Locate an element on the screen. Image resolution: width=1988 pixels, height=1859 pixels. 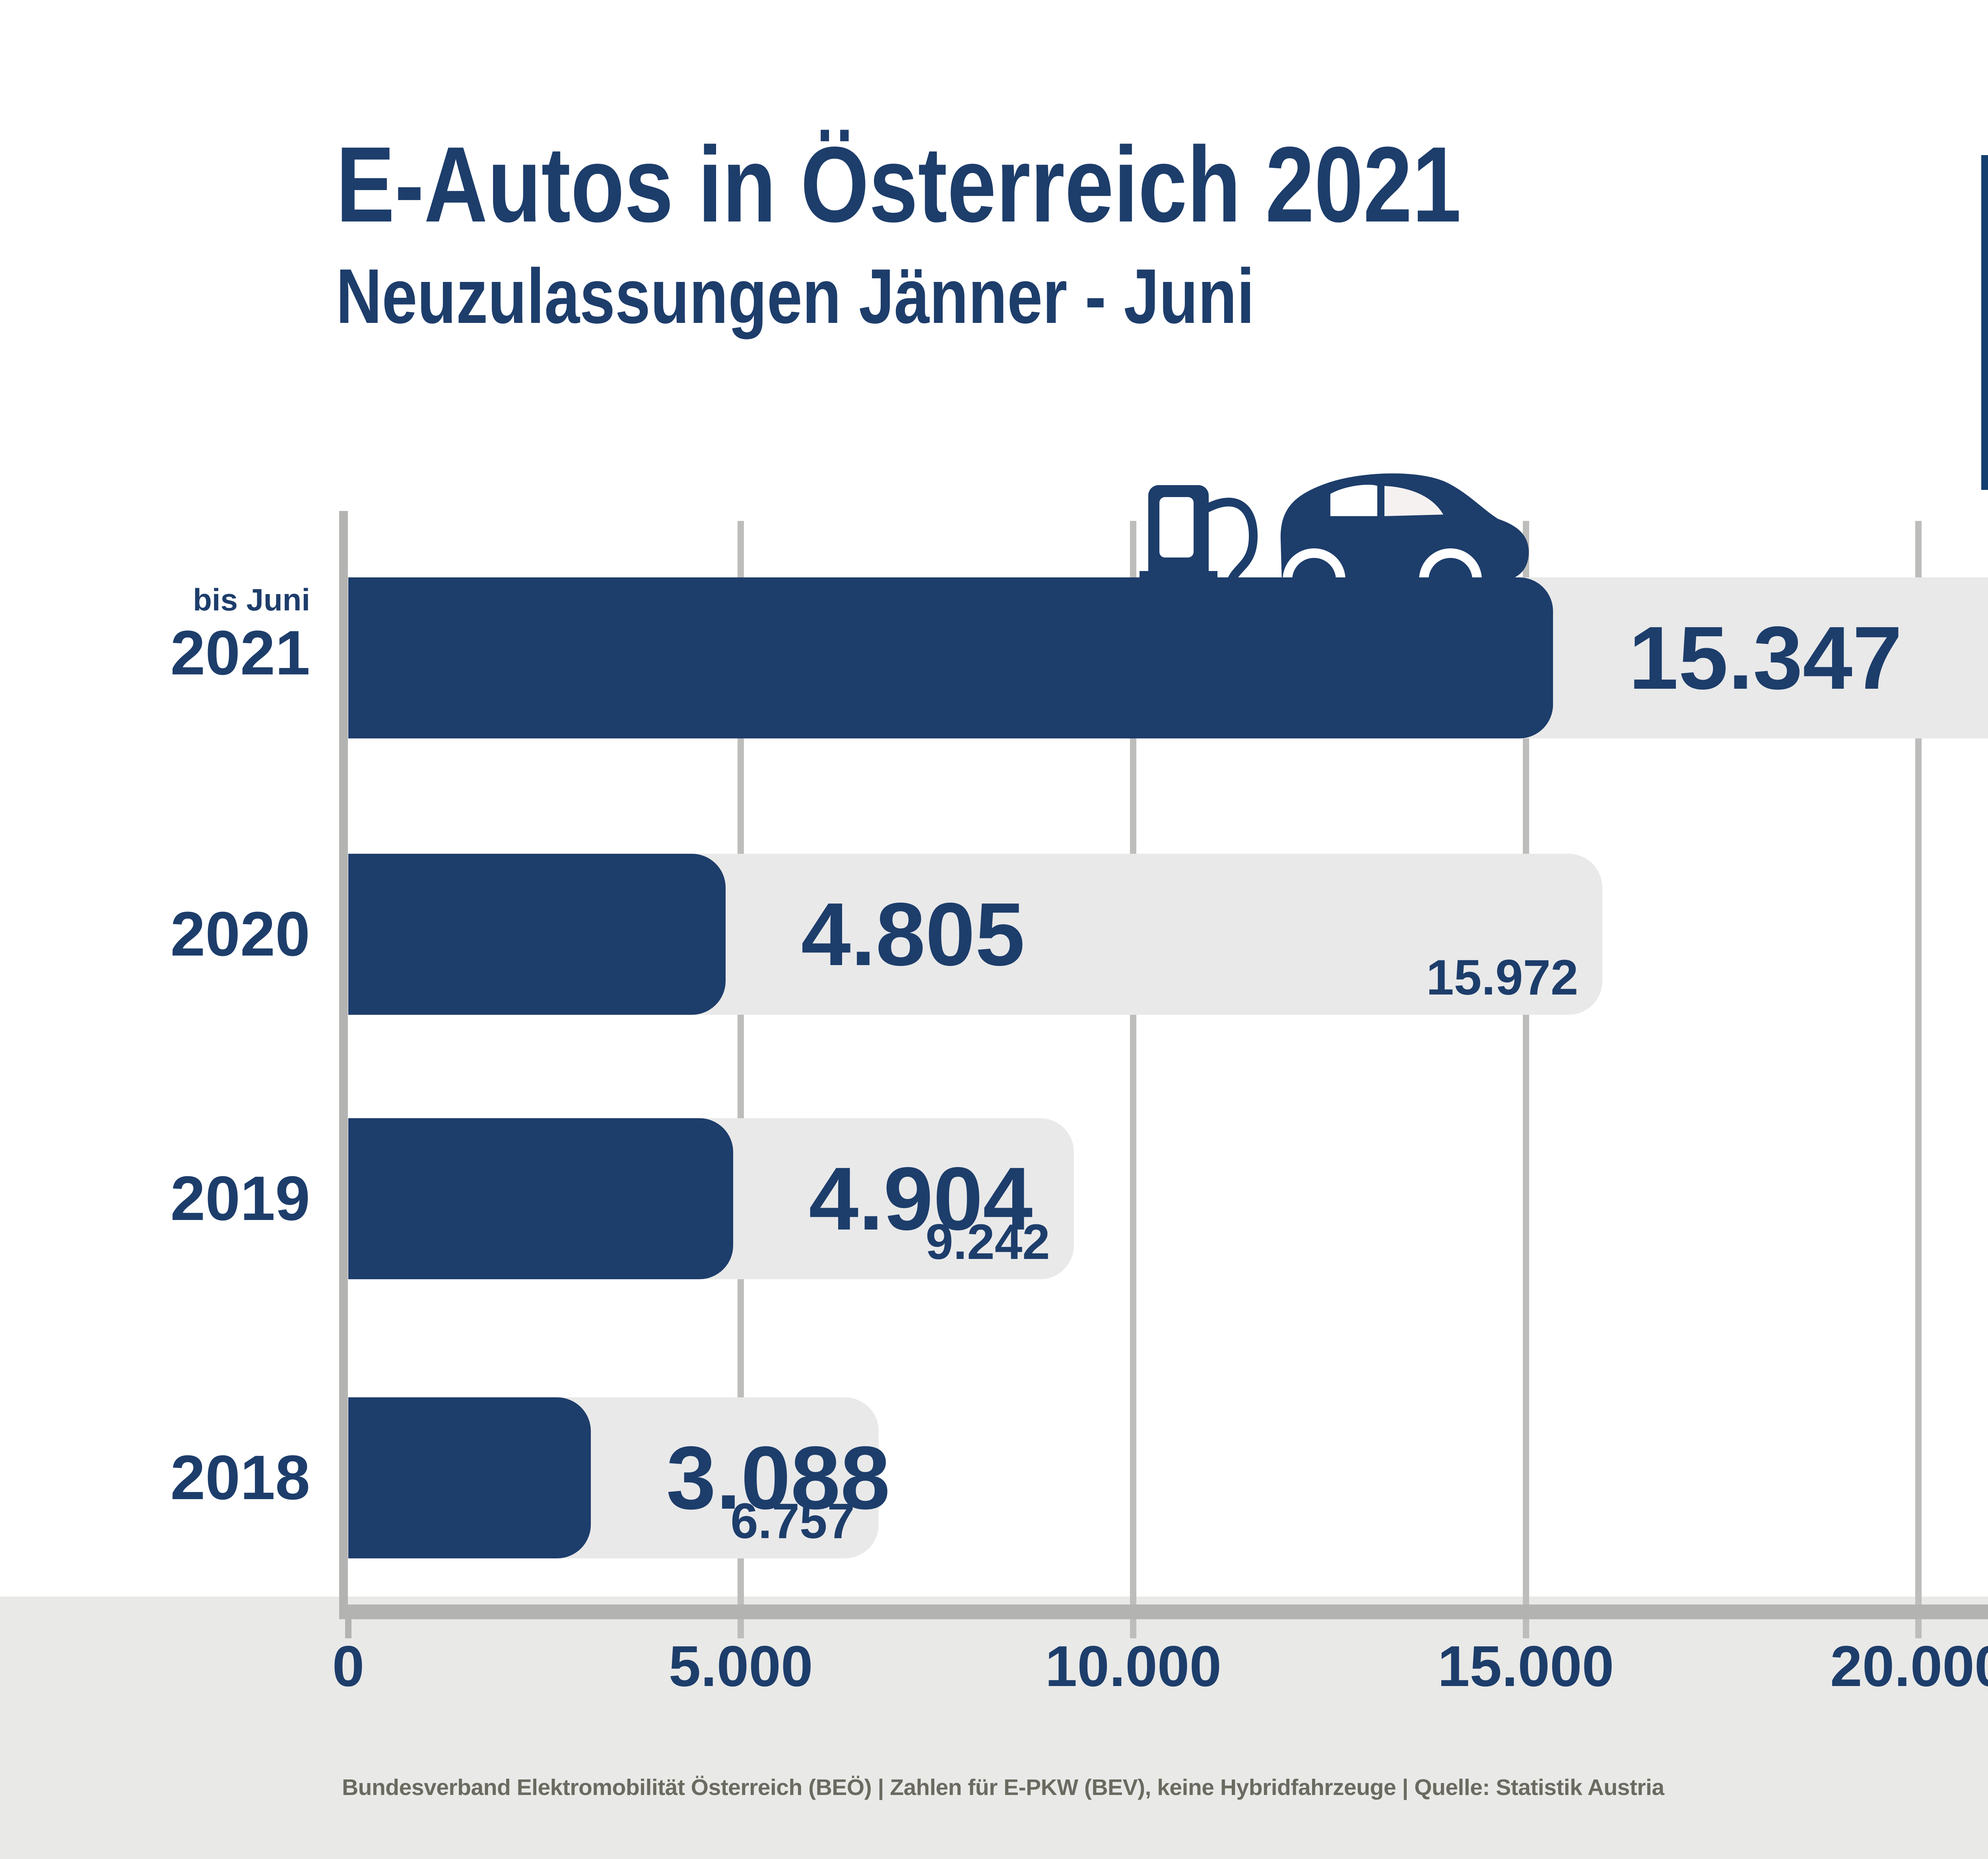
total-label-2018: 6.757 is located at coordinates (792, 1522).